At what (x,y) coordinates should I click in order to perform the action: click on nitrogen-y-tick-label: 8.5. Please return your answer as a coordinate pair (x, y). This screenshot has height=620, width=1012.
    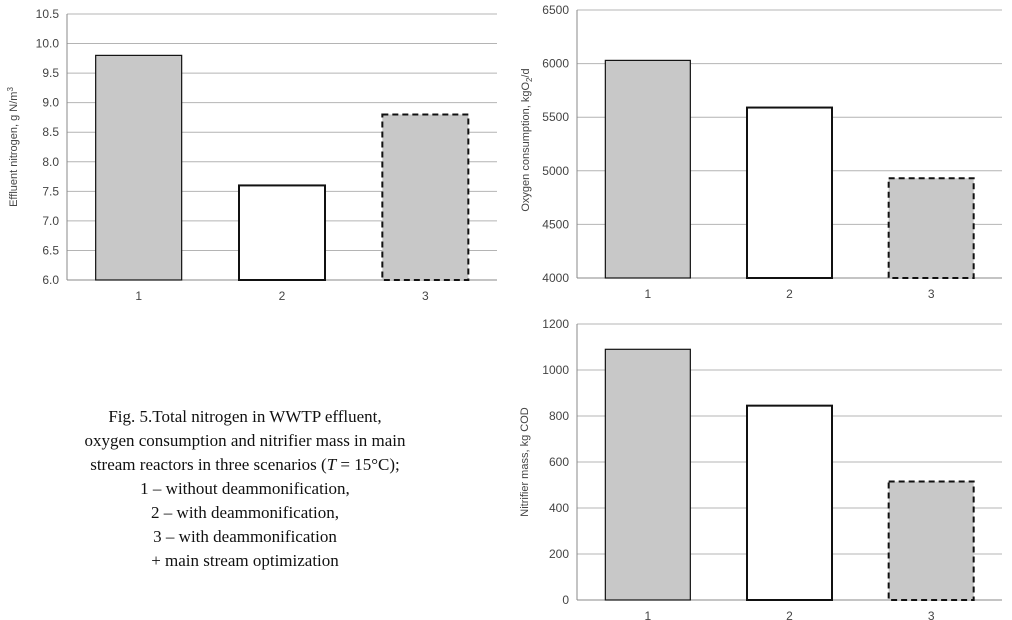
    Looking at the image, I should click on (50, 132).